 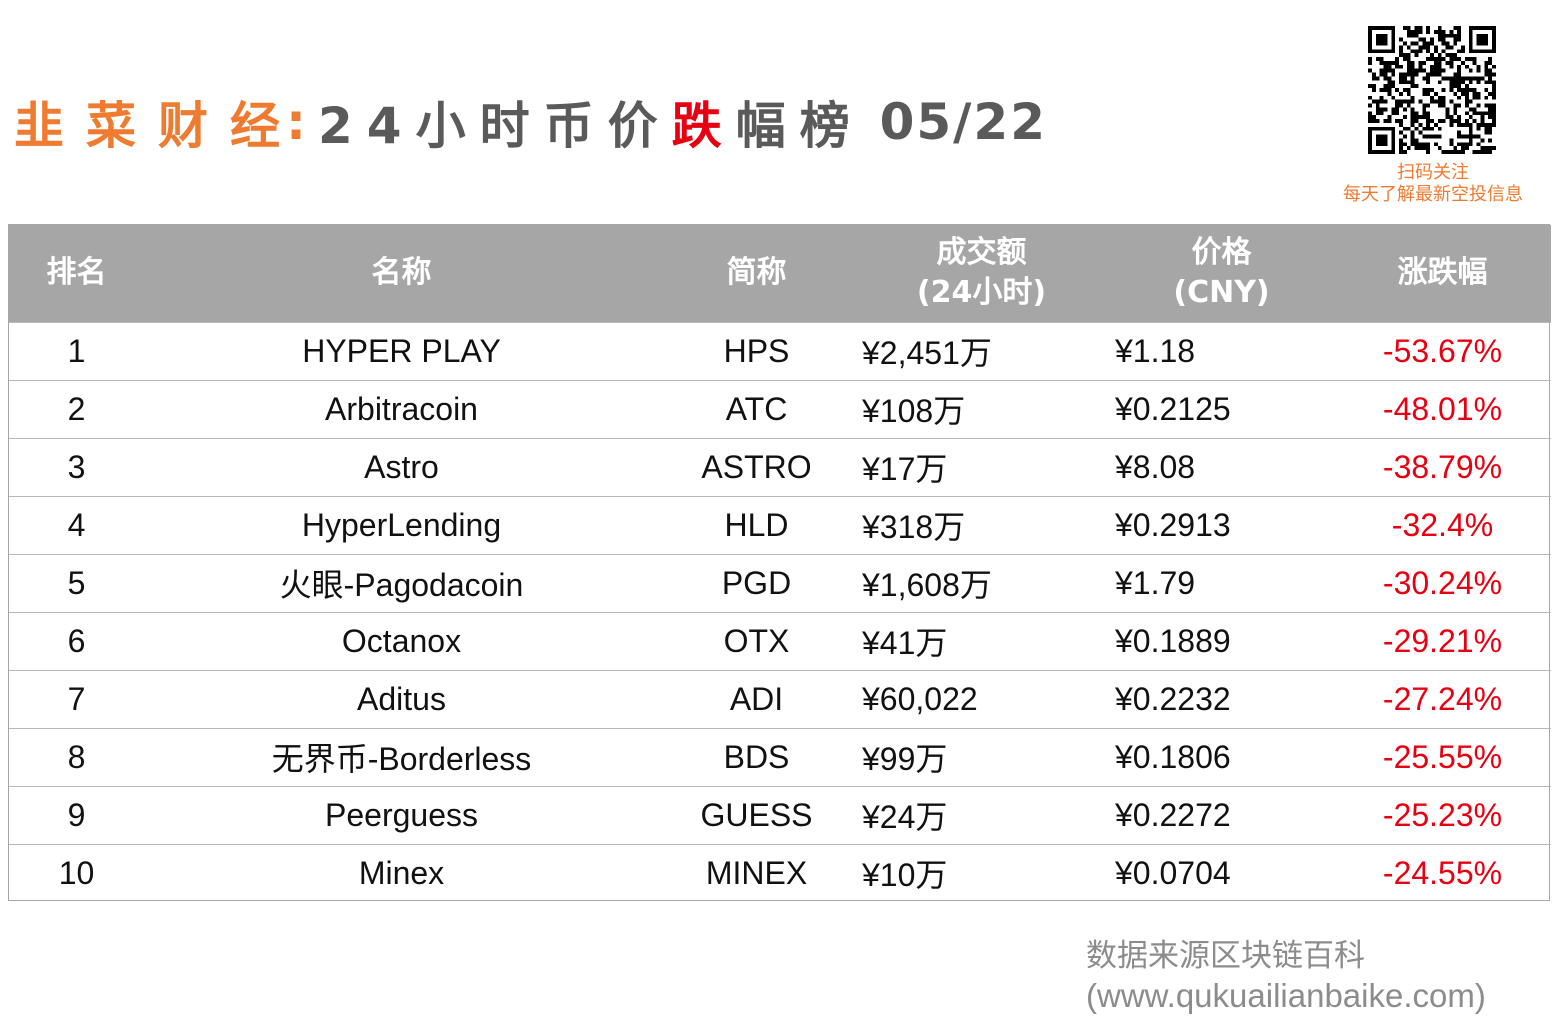 What do you see at coordinates (76, 273) in the screenshot?
I see `header-rank: 排名` at bounding box center [76, 273].